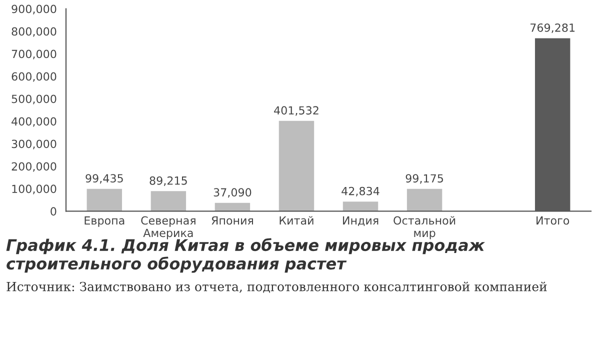 Image resolution: width=600 pixels, height=352 pixels. I want to click on x-tick-label: Итого, so click(553, 220).